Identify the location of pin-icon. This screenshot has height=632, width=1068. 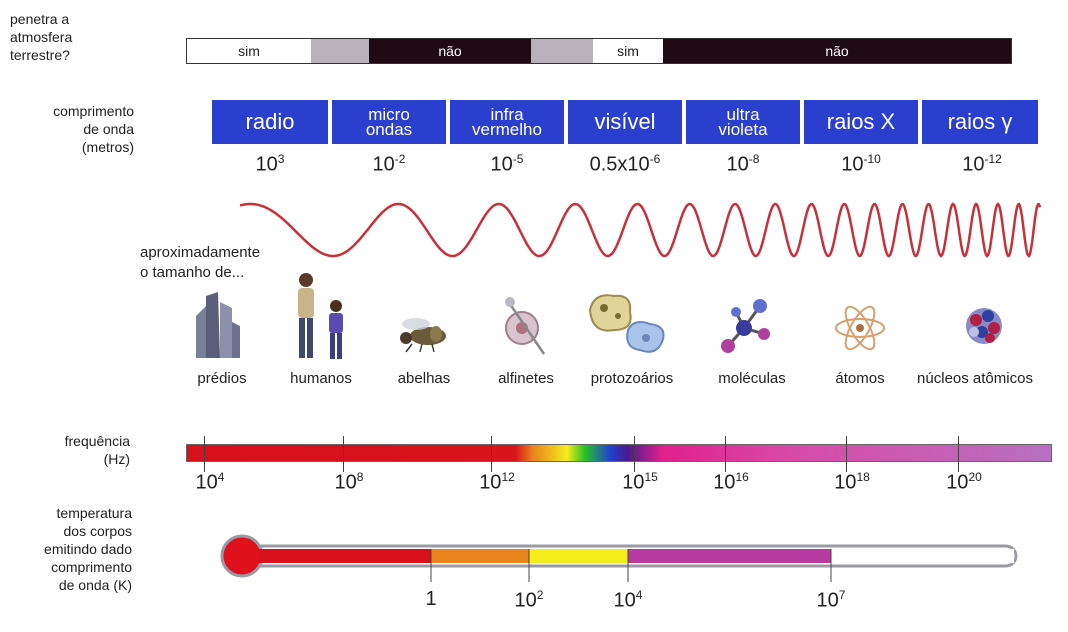
(525, 326).